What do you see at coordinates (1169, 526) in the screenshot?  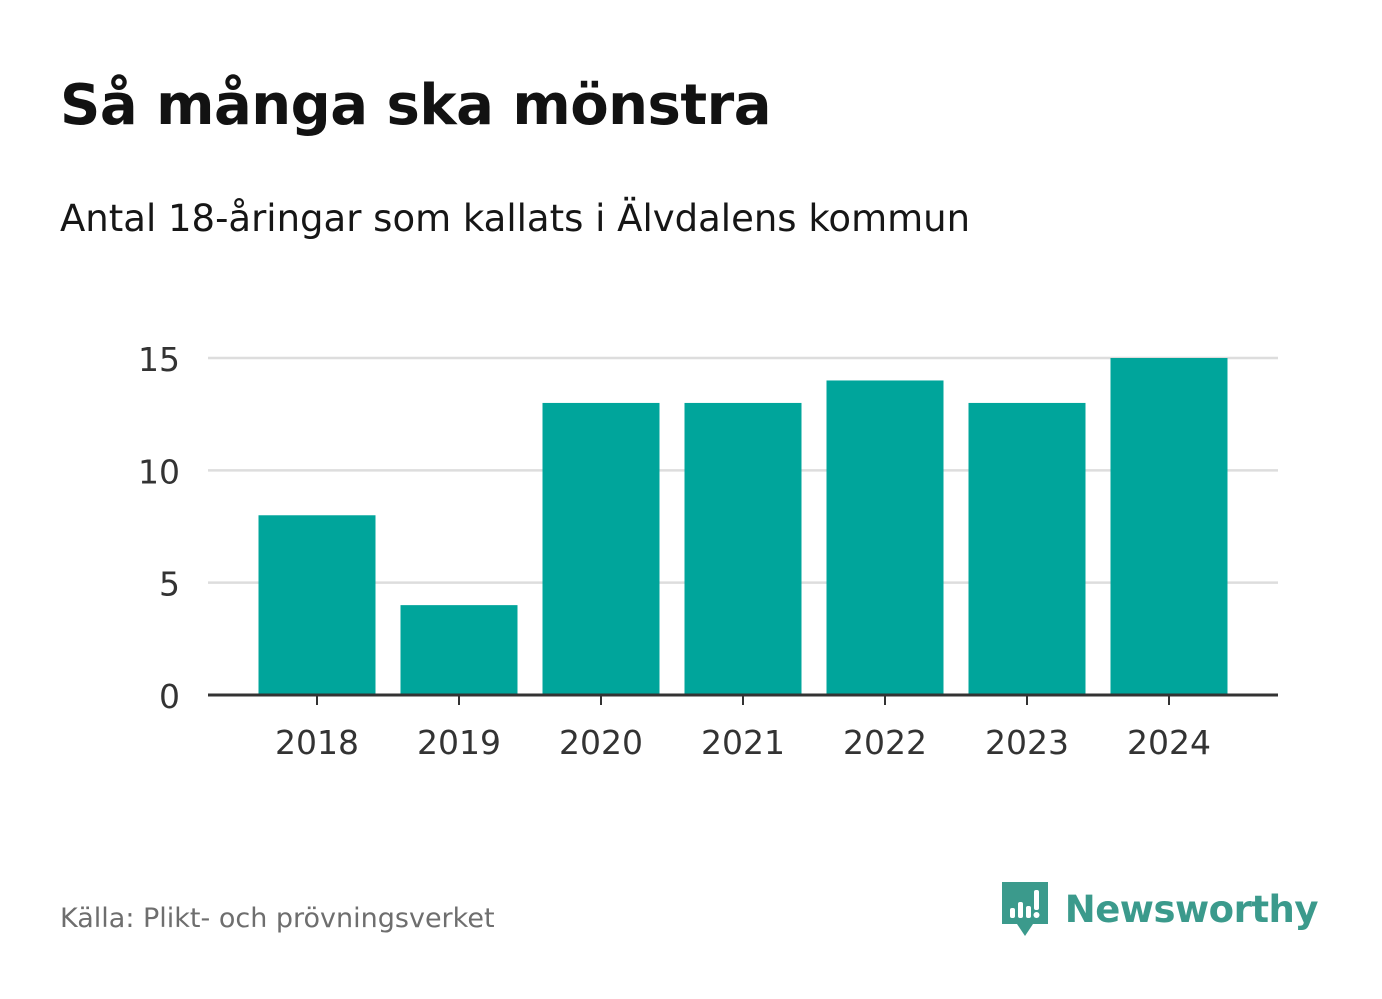 I see `bar-2024` at bounding box center [1169, 526].